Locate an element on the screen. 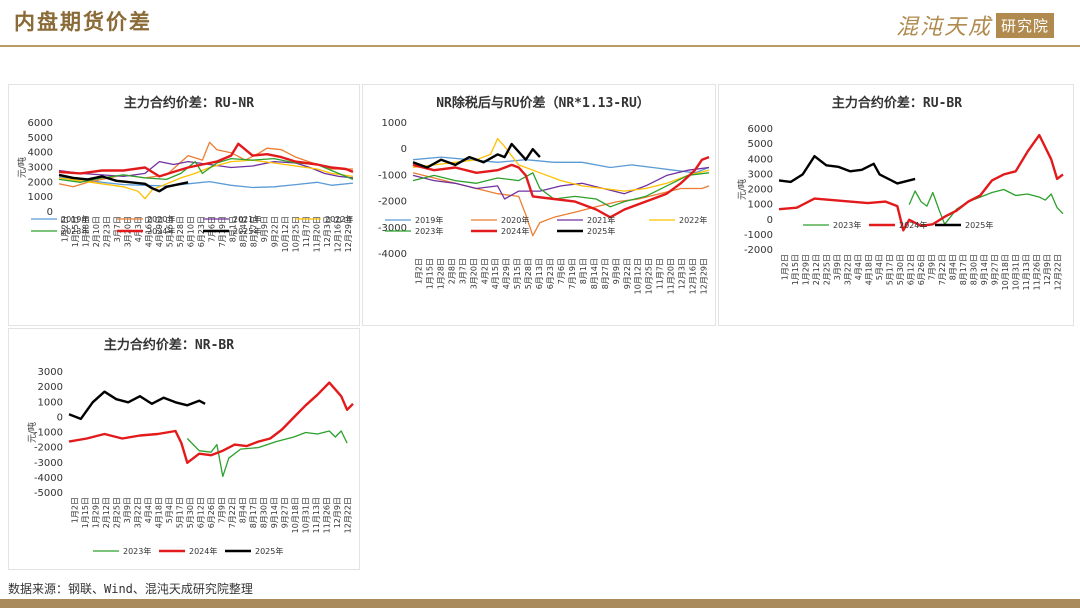  x-tick-label: 7月6日 is located at coordinates (561, 271).